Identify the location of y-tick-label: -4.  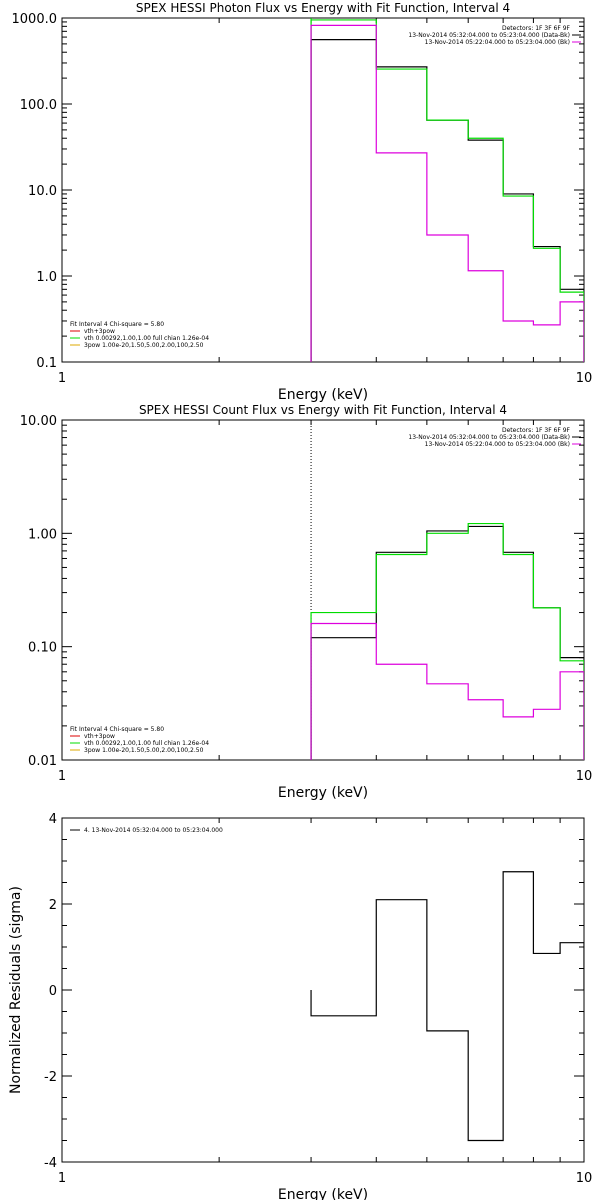
(50, 1163).